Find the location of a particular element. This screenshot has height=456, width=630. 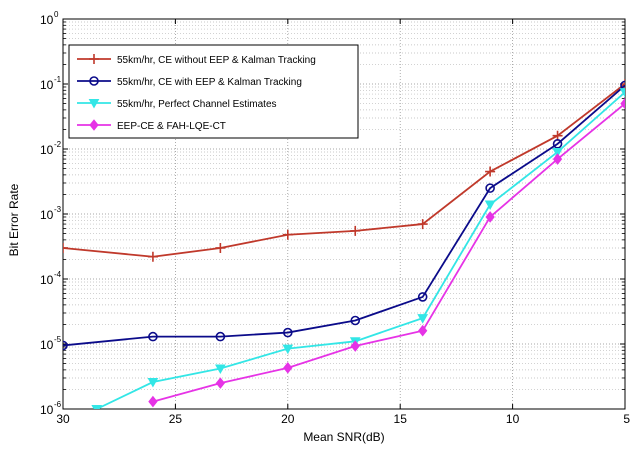

x-tick-label: 5 is located at coordinates (626, 419).